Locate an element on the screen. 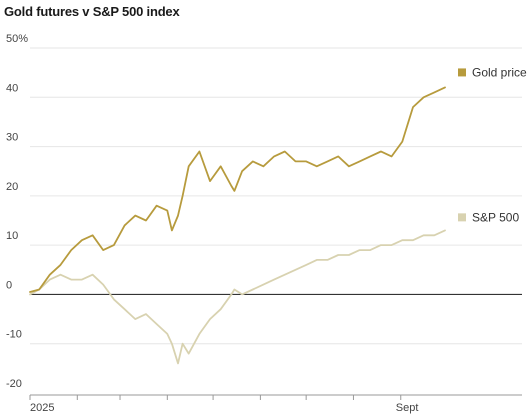  legend-label: S&P 500 is located at coordinates (495, 217).